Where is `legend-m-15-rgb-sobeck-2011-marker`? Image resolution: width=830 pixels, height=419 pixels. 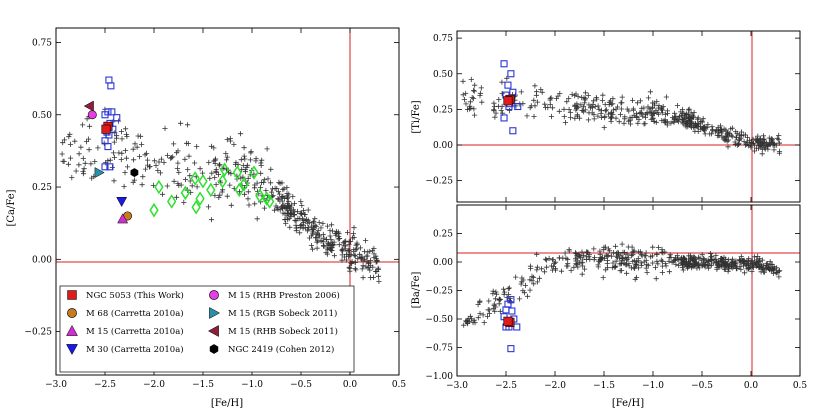 legend-m-15-rgb-sobeck-2011-marker is located at coordinates (215, 313).